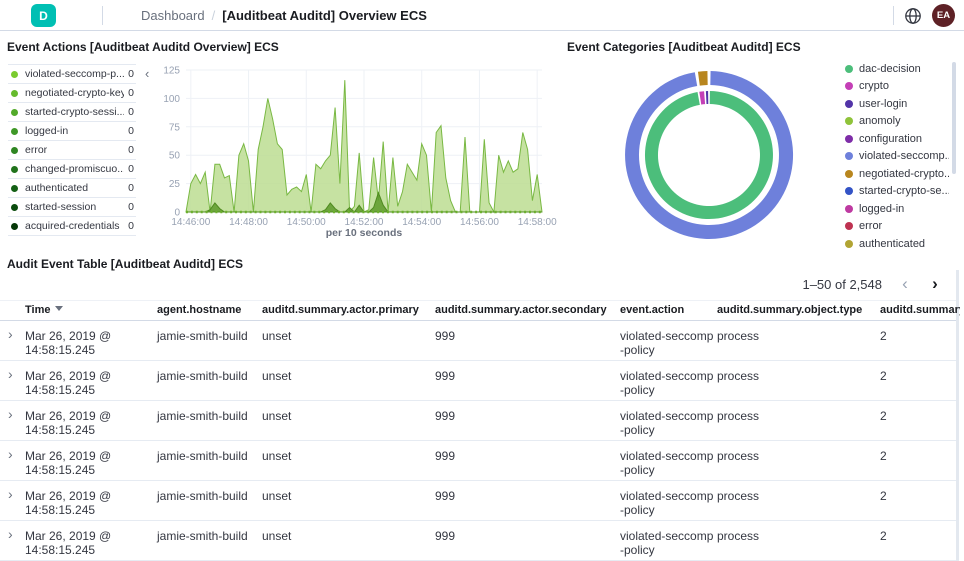  I want to click on app-logo-badge: D, so click(43, 15).